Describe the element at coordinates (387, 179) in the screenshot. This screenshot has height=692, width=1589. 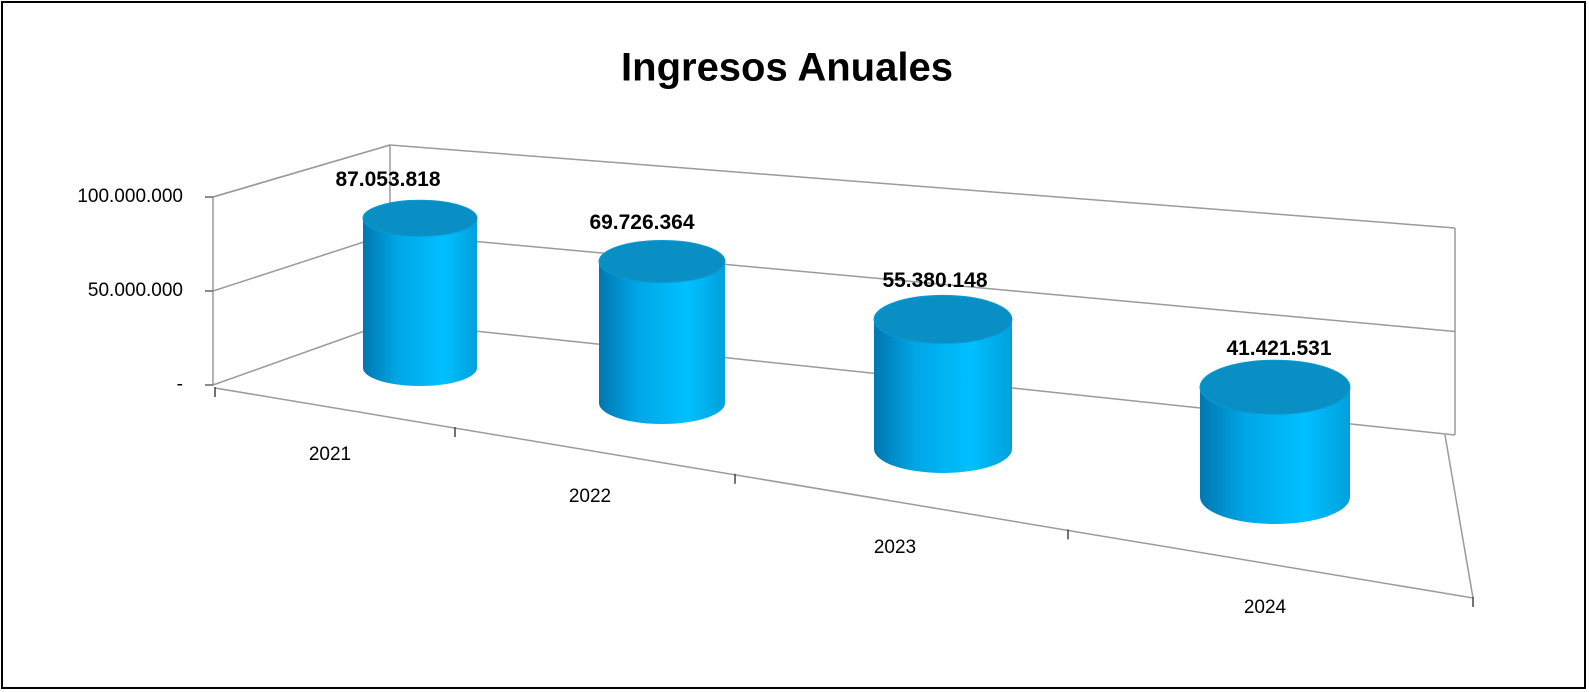
I see `data-label: 87.053.818` at that location.